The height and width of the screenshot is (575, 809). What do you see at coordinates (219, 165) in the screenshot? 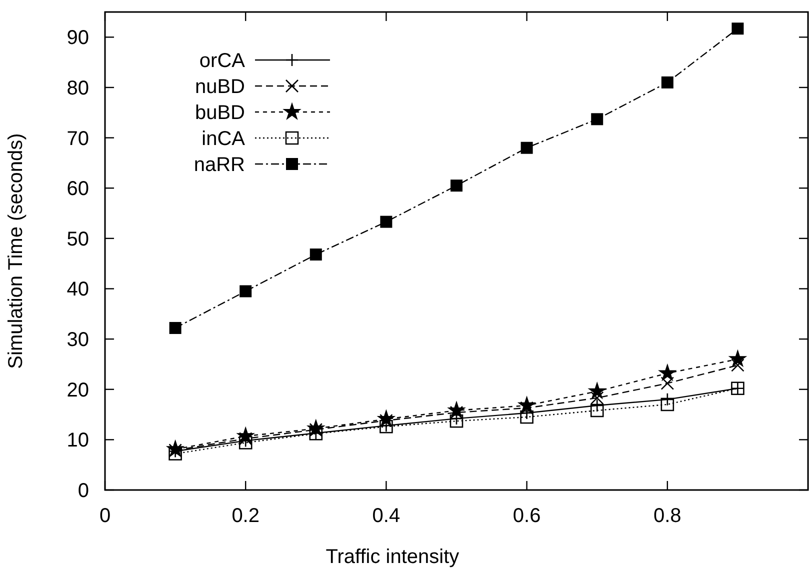
I see `legend-label: naRR` at bounding box center [219, 165].